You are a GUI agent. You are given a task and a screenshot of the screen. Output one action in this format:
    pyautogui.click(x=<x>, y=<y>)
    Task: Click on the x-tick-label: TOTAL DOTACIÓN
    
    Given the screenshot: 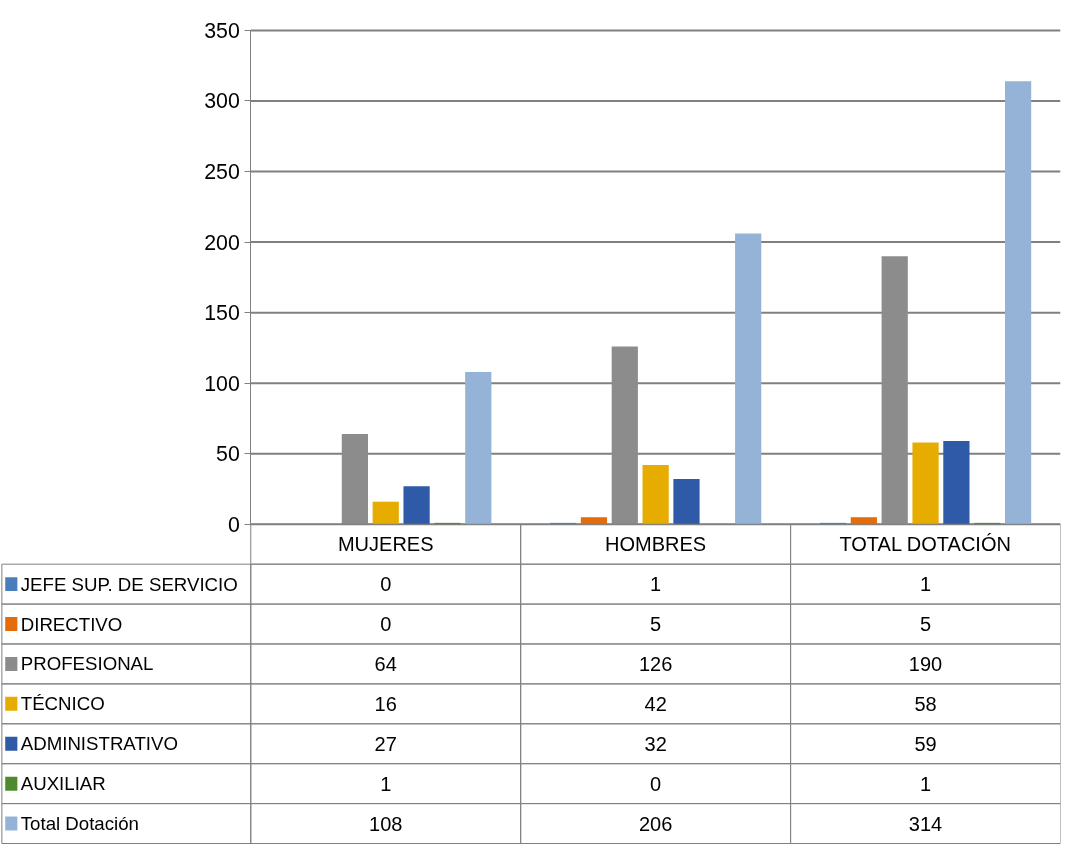 What is the action you would take?
    pyautogui.click(x=925, y=544)
    